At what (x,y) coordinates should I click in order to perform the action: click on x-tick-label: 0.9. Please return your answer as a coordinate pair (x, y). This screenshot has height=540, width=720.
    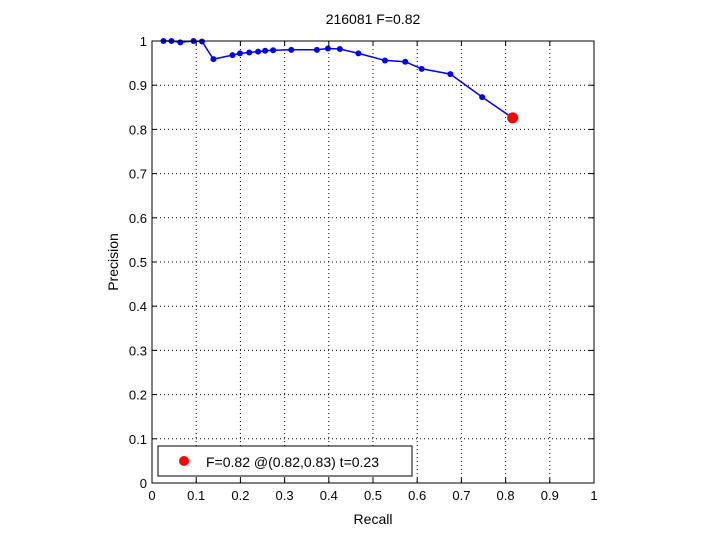
    Looking at the image, I should click on (550, 495).